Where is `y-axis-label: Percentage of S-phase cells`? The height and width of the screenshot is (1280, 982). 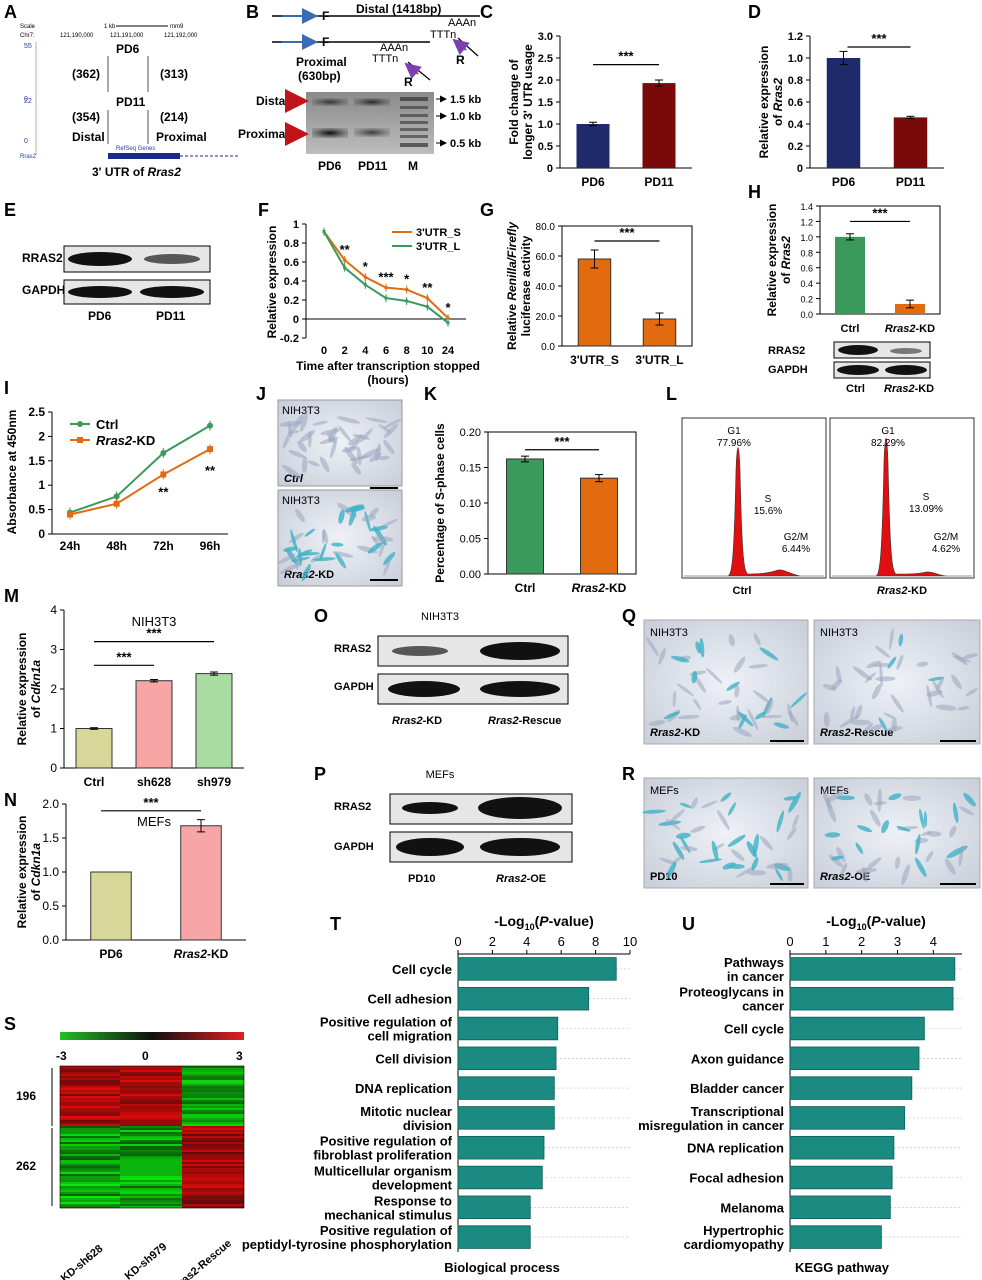
y-axis-label: Percentage of S-phase cells is located at coordinates (440, 503).